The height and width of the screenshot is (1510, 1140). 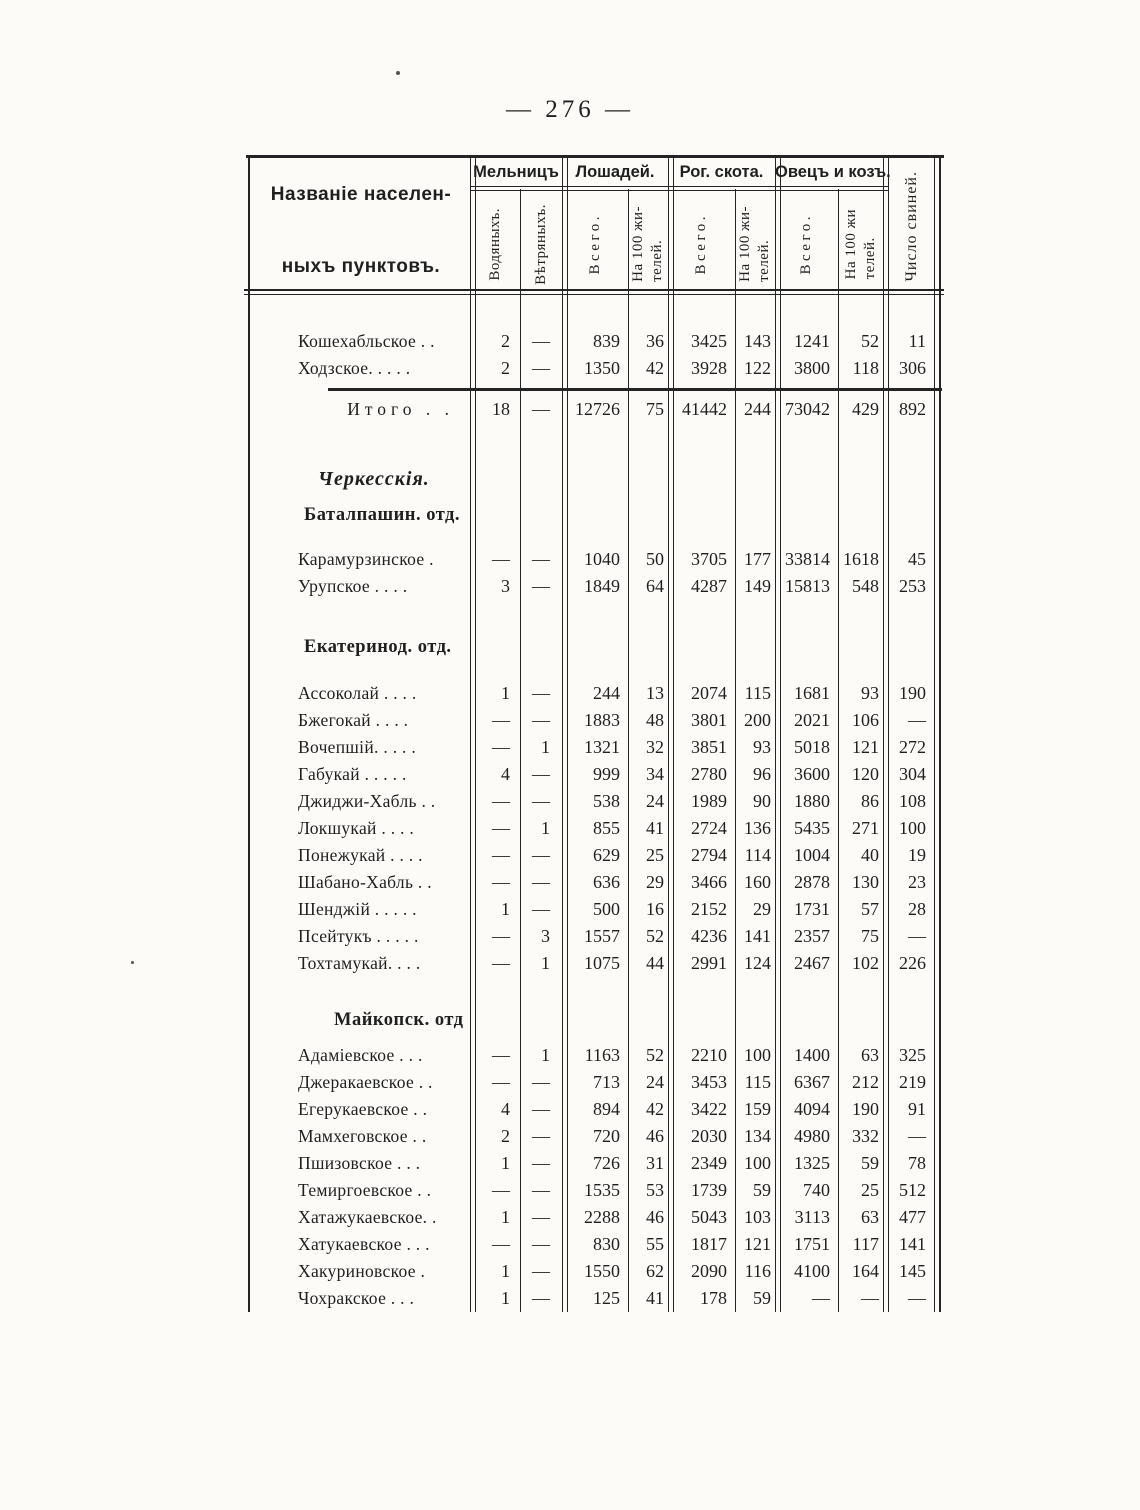 What do you see at coordinates (367, 1217) in the screenshot?
I see `settlement-name: Хатажукаевское. .` at bounding box center [367, 1217].